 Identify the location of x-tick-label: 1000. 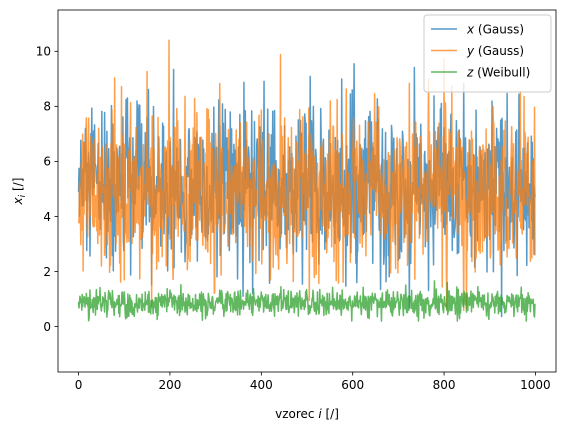
(535, 385).